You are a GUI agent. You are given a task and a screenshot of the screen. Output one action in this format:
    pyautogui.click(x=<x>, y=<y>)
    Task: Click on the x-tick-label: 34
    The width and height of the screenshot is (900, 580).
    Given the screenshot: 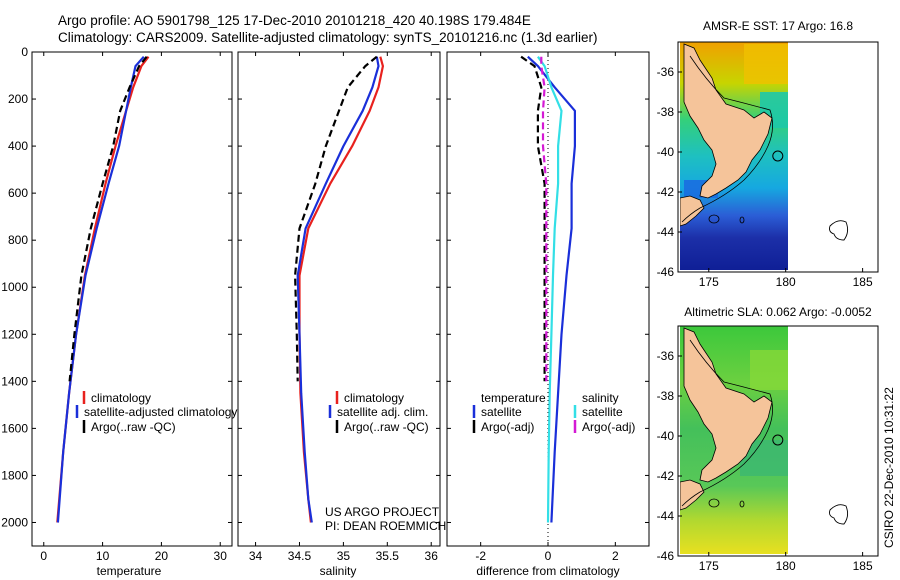 What is the action you would take?
    pyautogui.click(x=256, y=556)
    